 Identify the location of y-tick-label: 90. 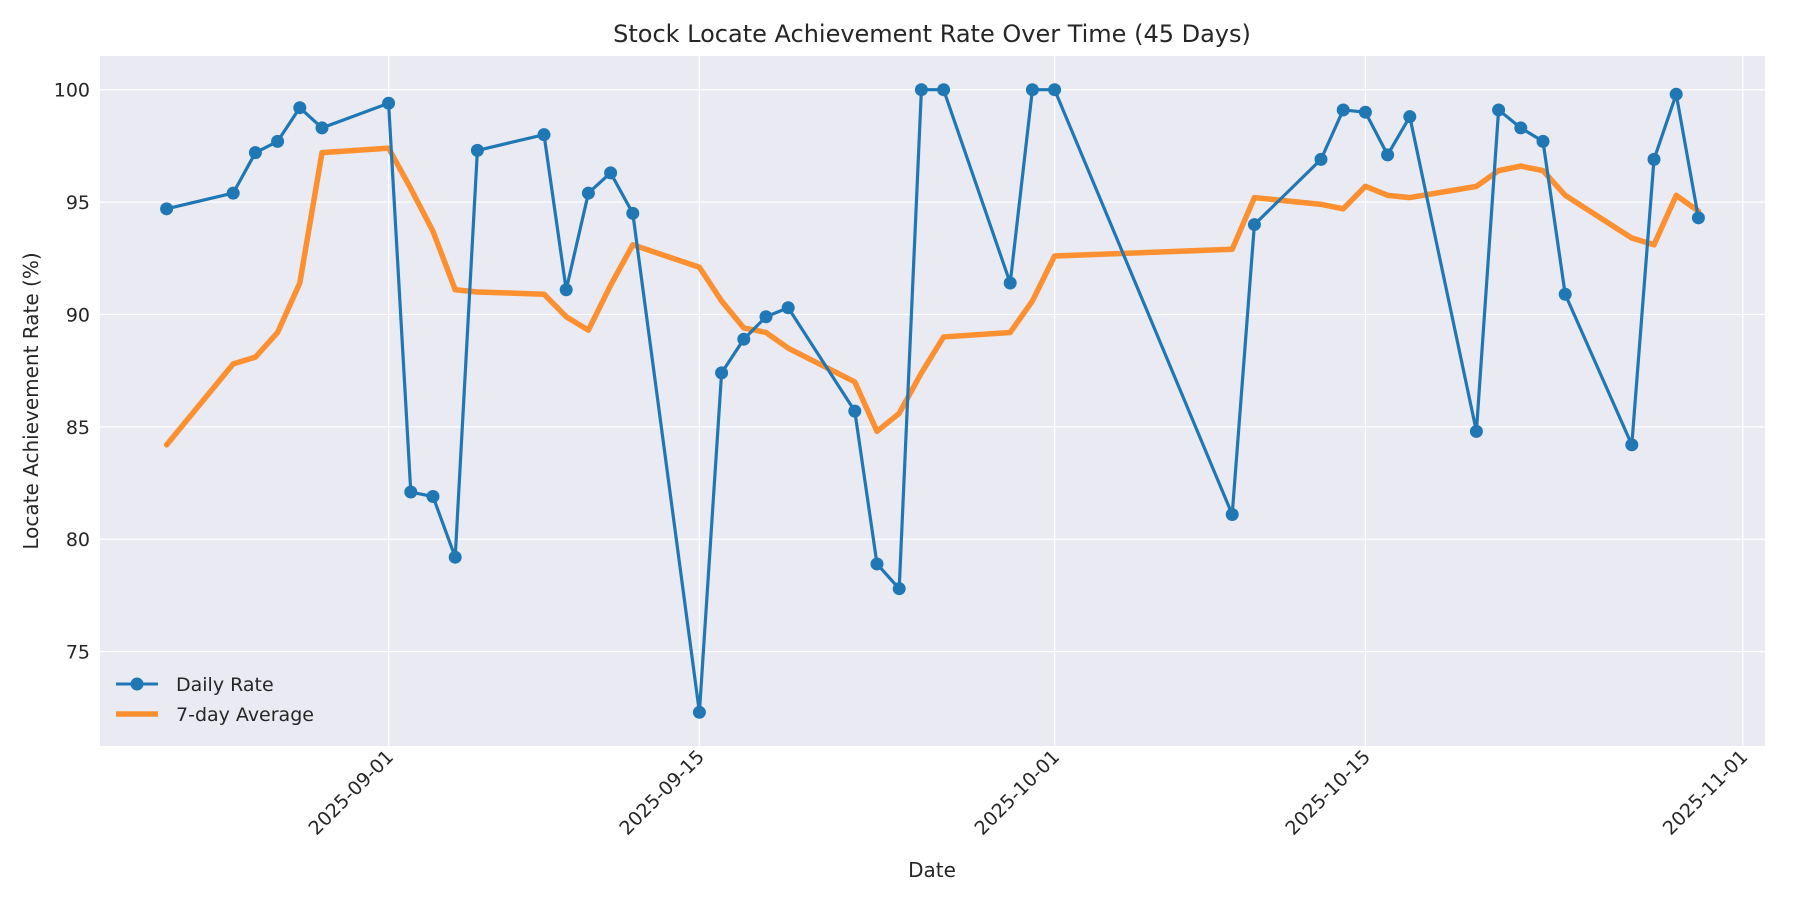
(78, 315).